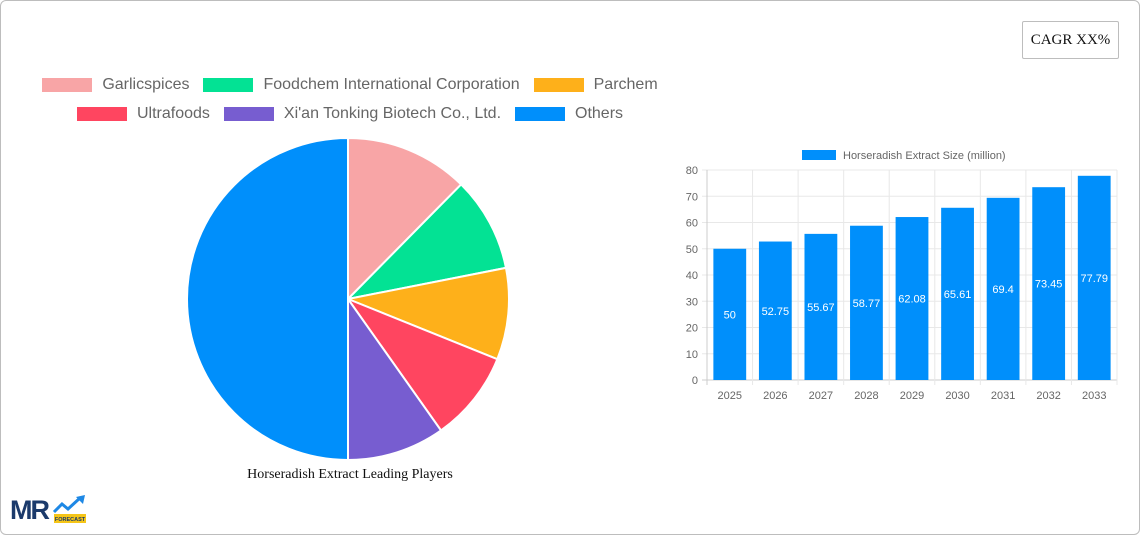 This screenshot has width=1140, height=535. I want to click on bar-value-label: 73.45, so click(1049, 285).